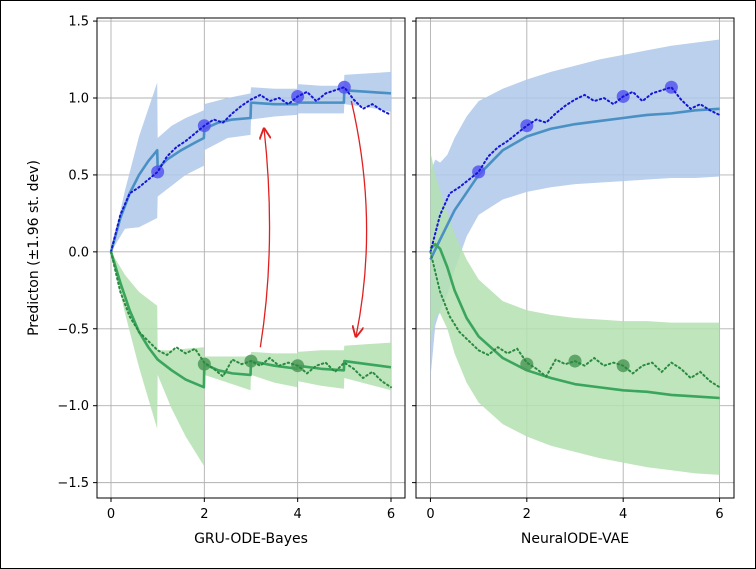  I want to click on y-tick-label: 0.5, so click(78, 175).